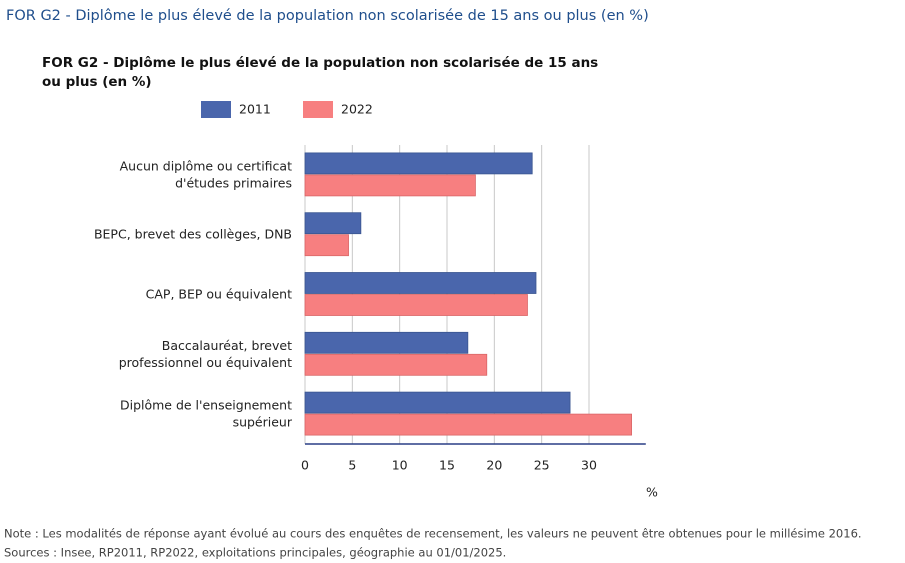  I want to click on y-tick-label: BEPC, brevet des collèges, DNB, so click(193, 233).